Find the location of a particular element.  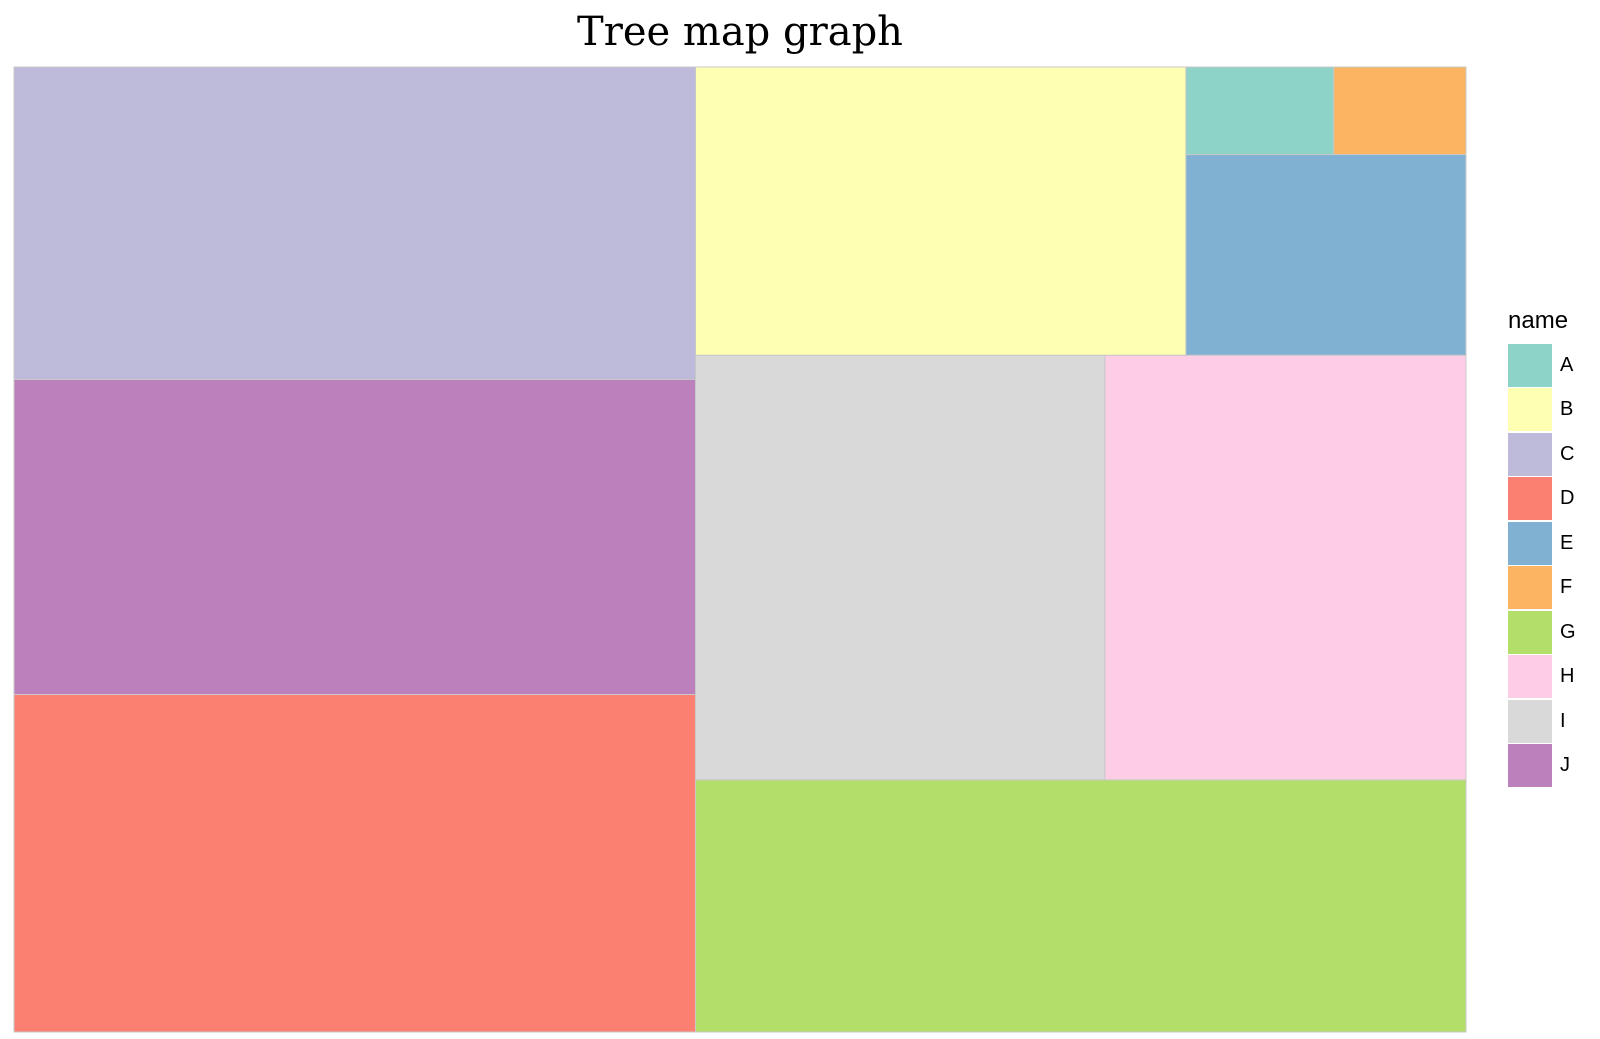

legend-swatch-A is located at coordinates (1530, 365).